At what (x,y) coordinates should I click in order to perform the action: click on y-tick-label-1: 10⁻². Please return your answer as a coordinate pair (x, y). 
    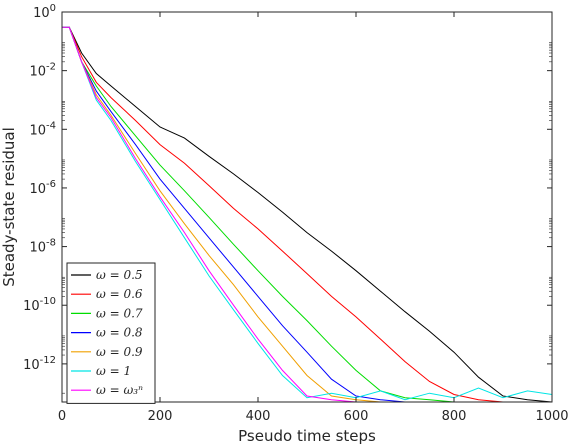
    Looking at the image, I should click on (42, 71).